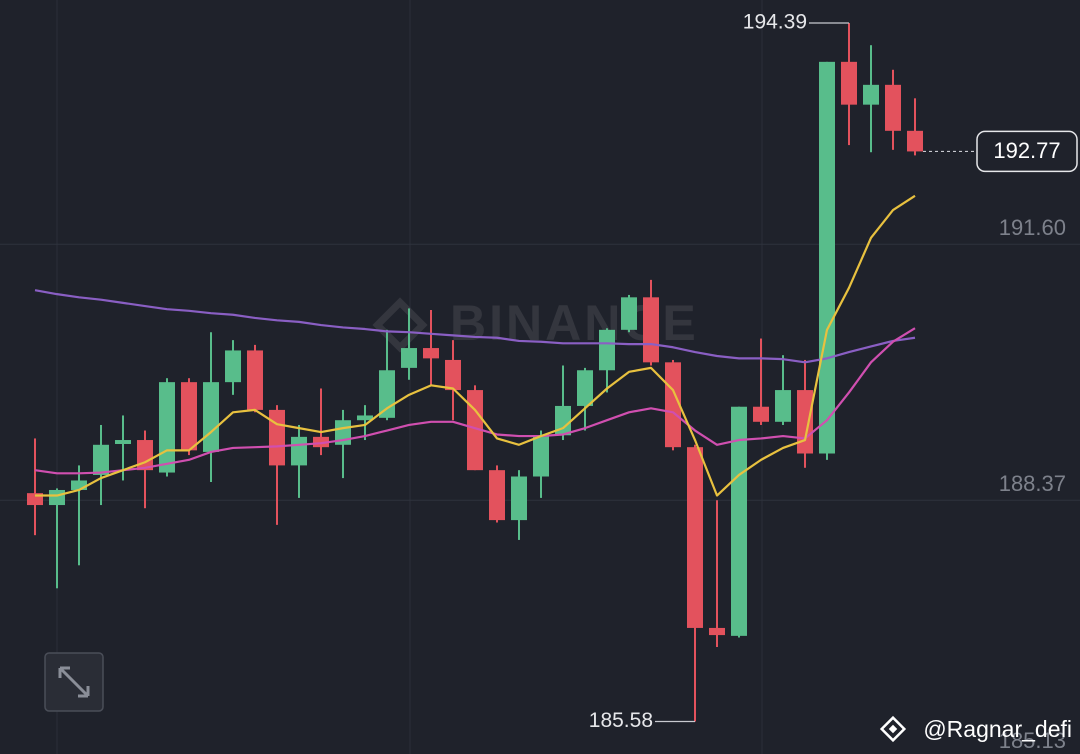 This screenshot has width=1080, height=754. What do you see at coordinates (74, 682) in the screenshot?
I see `expand-button` at bounding box center [74, 682].